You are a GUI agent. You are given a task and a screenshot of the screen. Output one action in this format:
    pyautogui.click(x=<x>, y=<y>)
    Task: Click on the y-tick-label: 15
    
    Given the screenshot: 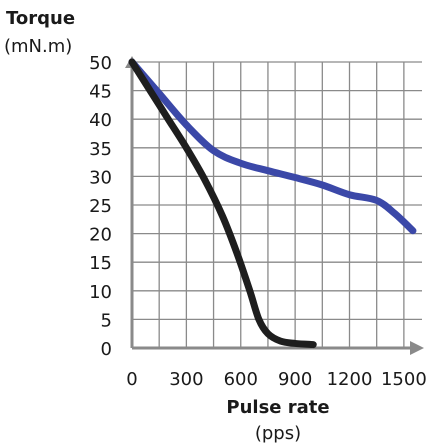 What is the action you would take?
    pyautogui.click(x=100, y=263)
    